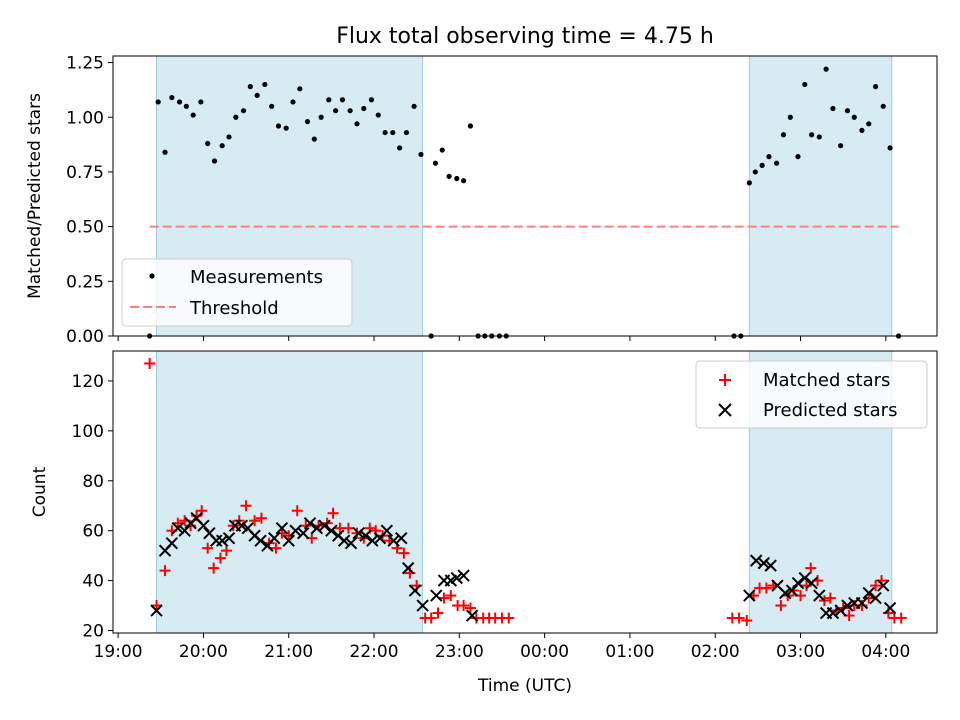  I want to click on legend-measurements-marker, so click(152, 276).